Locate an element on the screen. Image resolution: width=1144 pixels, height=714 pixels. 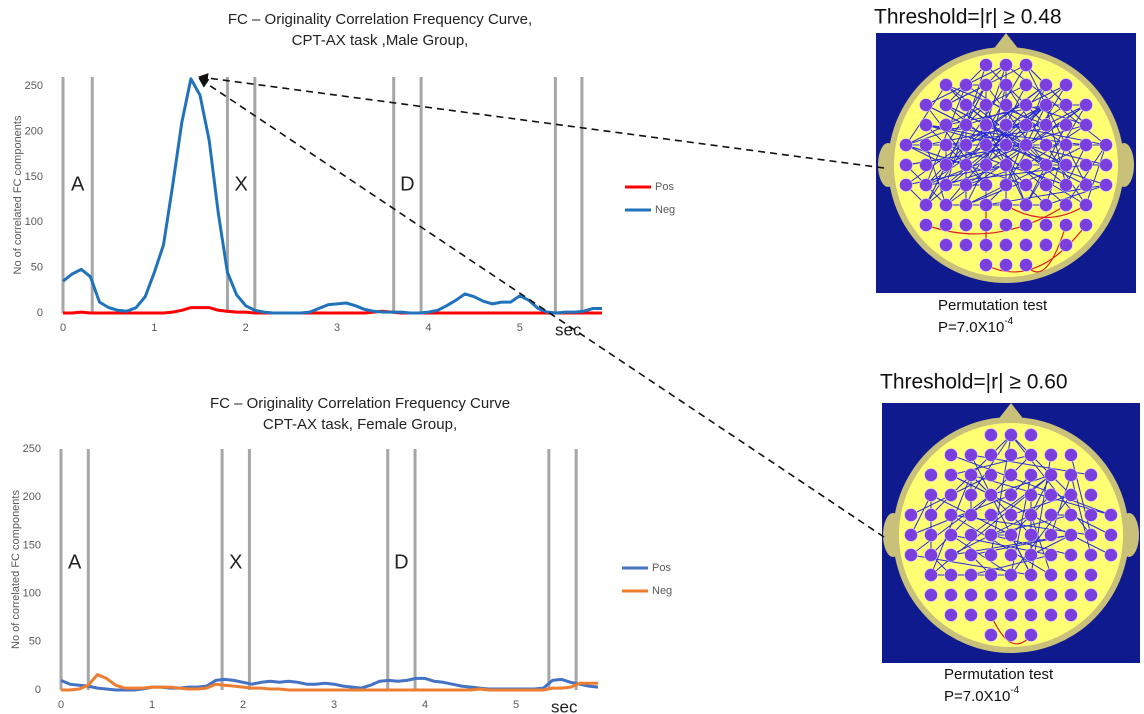
legend-label: Pos is located at coordinates (661, 568).